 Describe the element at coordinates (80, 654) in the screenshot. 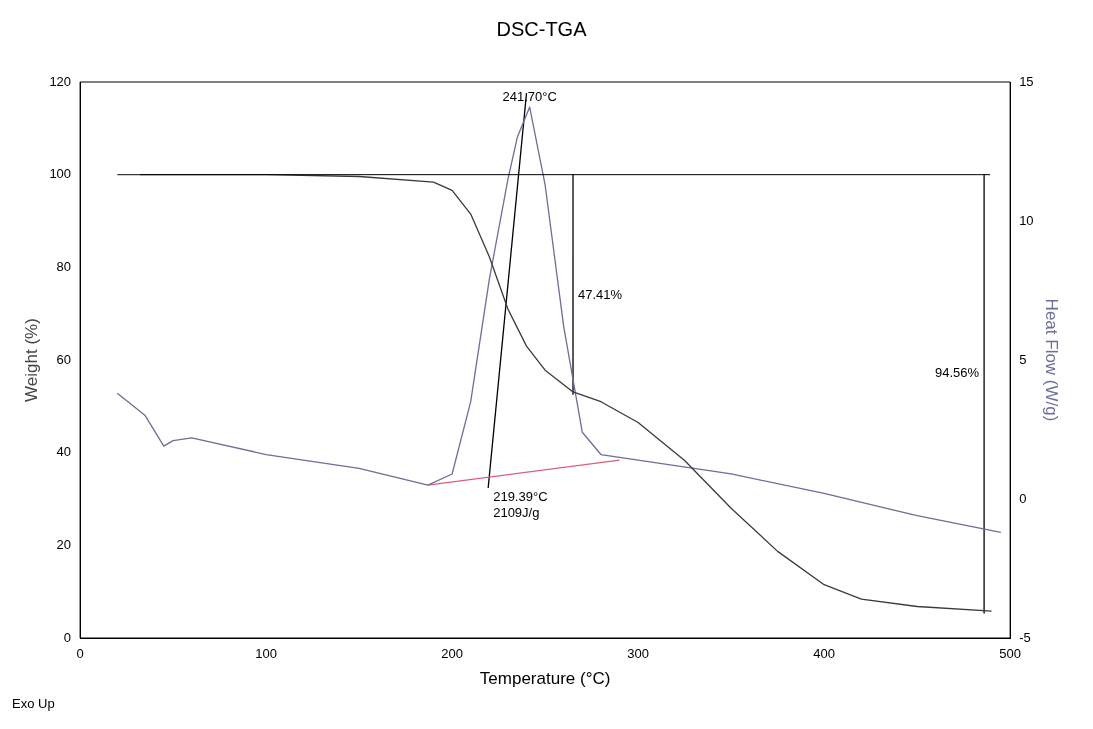

I see `x-tick-label: 0` at that location.